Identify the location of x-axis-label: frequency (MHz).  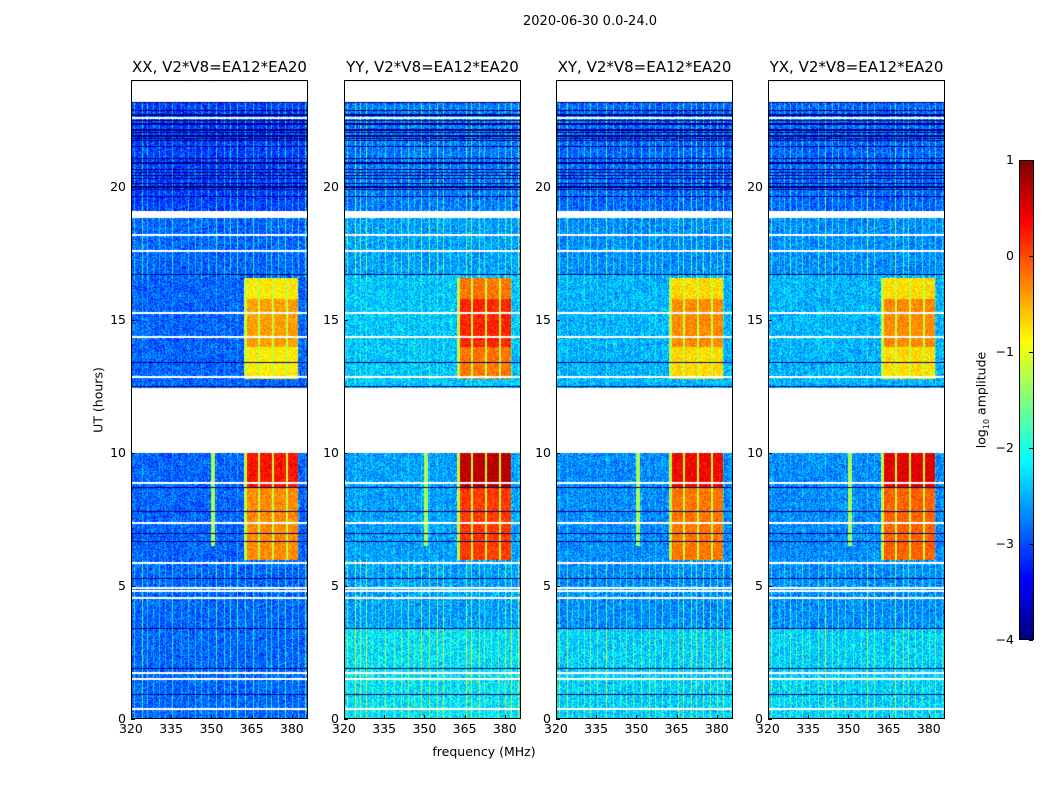
(484, 751).